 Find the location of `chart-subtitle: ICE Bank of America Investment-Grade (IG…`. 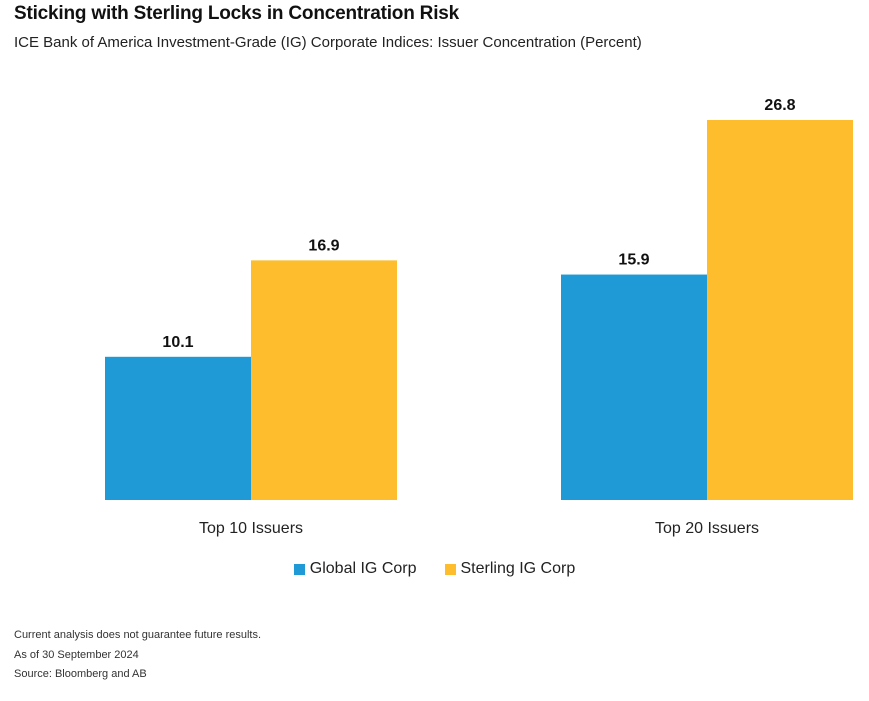

chart-subtitle: ICE Bank of America Investment-Grade (IG… is located at coordinates (328, 42).